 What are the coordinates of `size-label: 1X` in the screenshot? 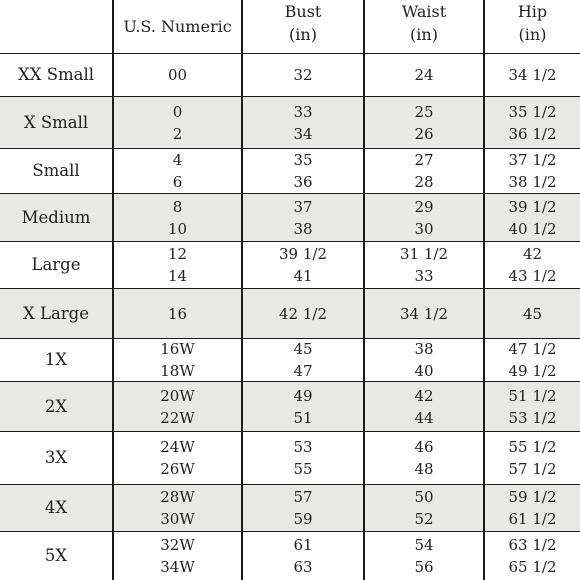 It's located at (56, 359).